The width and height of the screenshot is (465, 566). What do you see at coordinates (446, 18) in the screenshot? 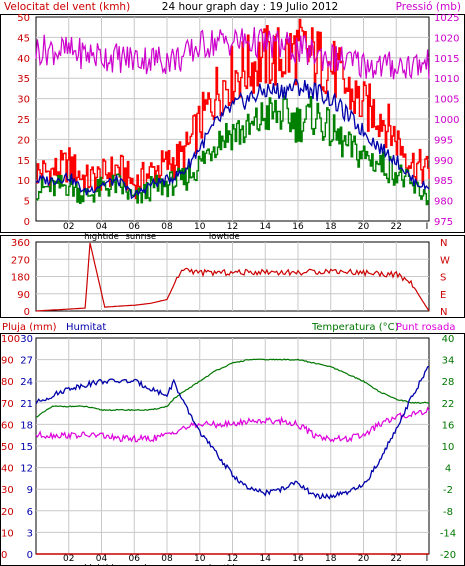
I see `pressure-tick-label: 1025` at bounding box center [446, 18].